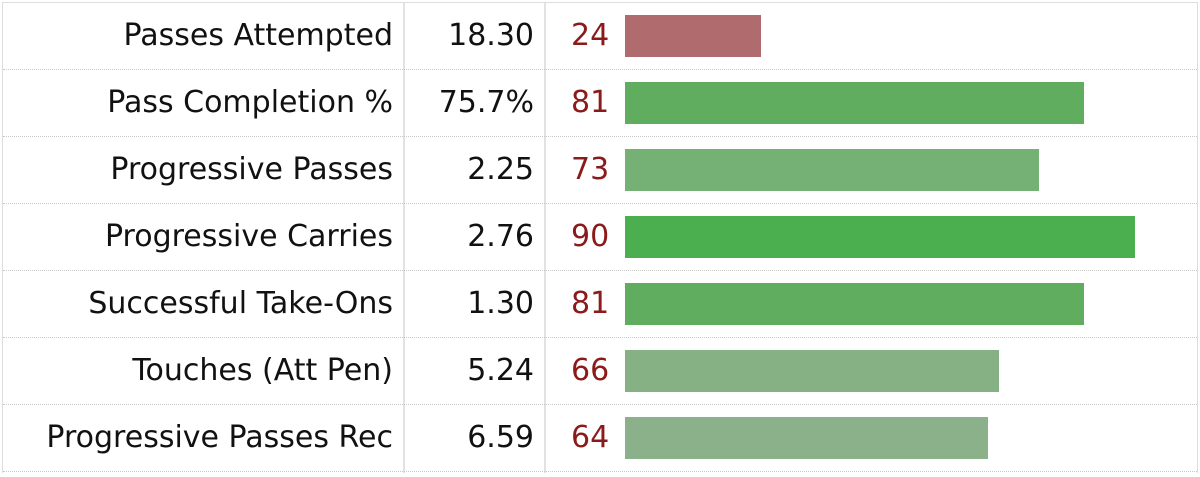  I want to click on per90-value: 6.59, so click(500, 437).